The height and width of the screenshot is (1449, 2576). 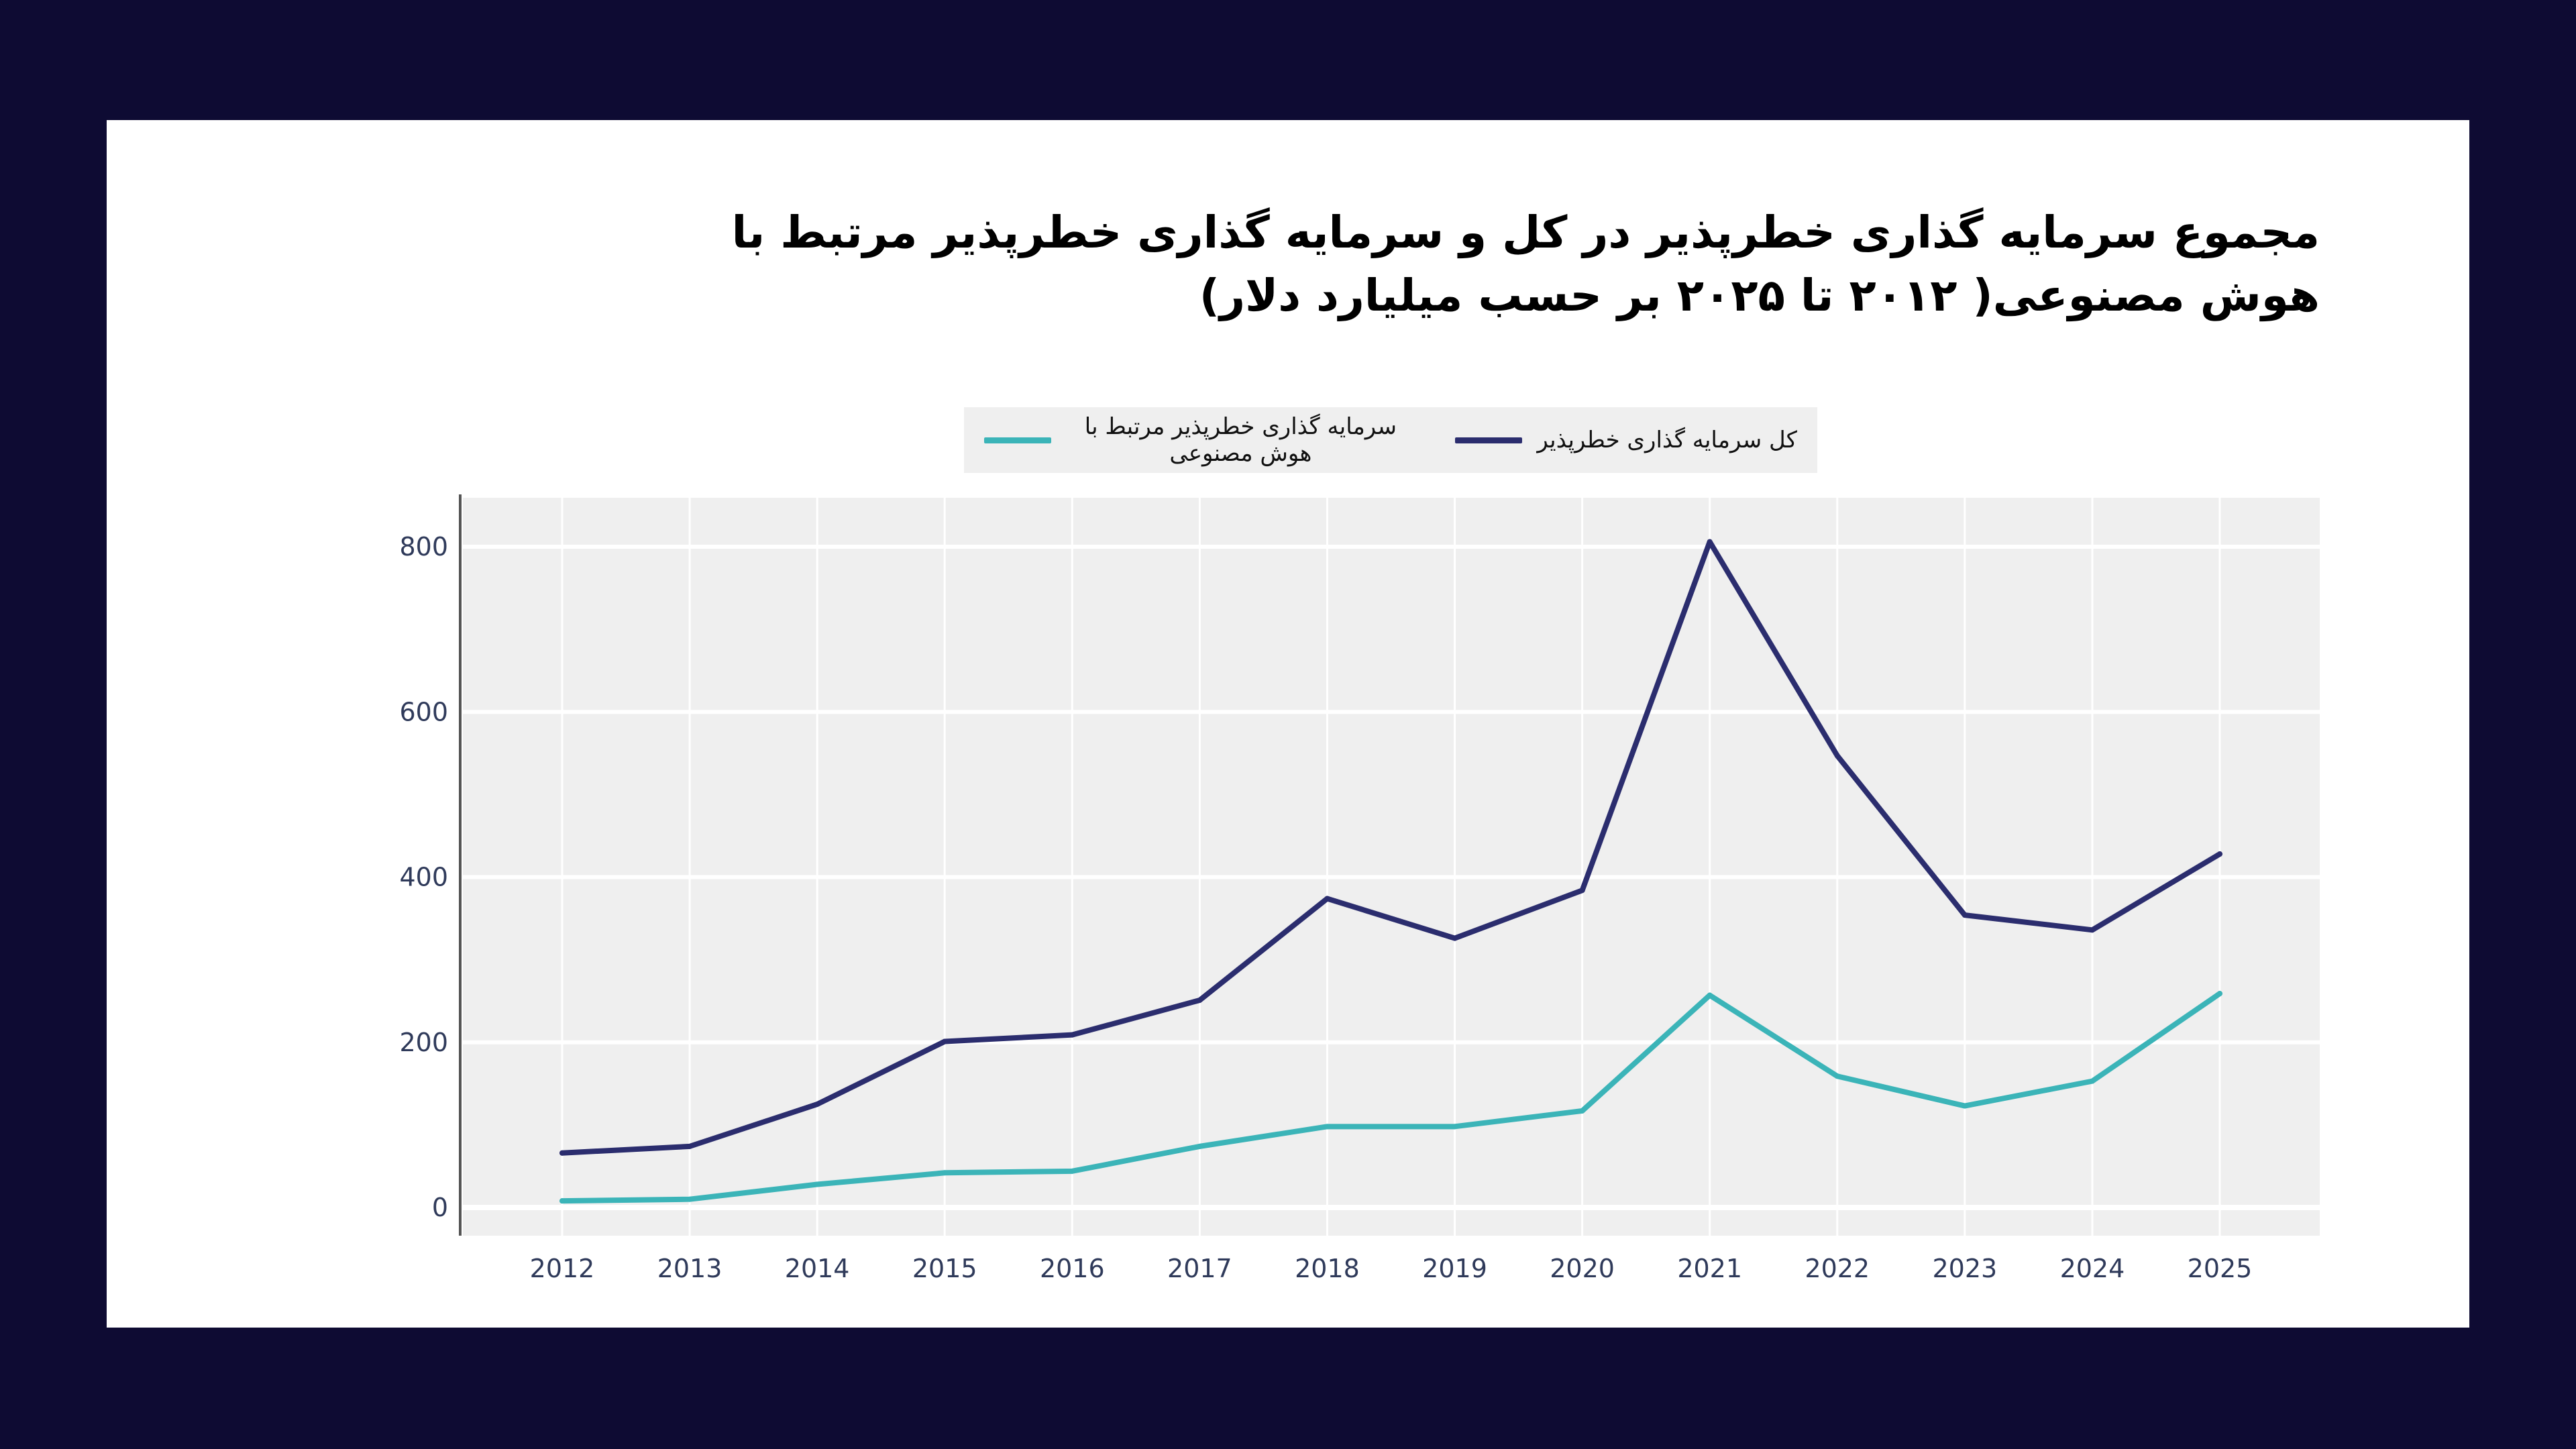 What do you see at coordinates (2092, 1268) in the screenshot?
I see `x-tick-label: 2024` at bounding box center [2092, 1268].